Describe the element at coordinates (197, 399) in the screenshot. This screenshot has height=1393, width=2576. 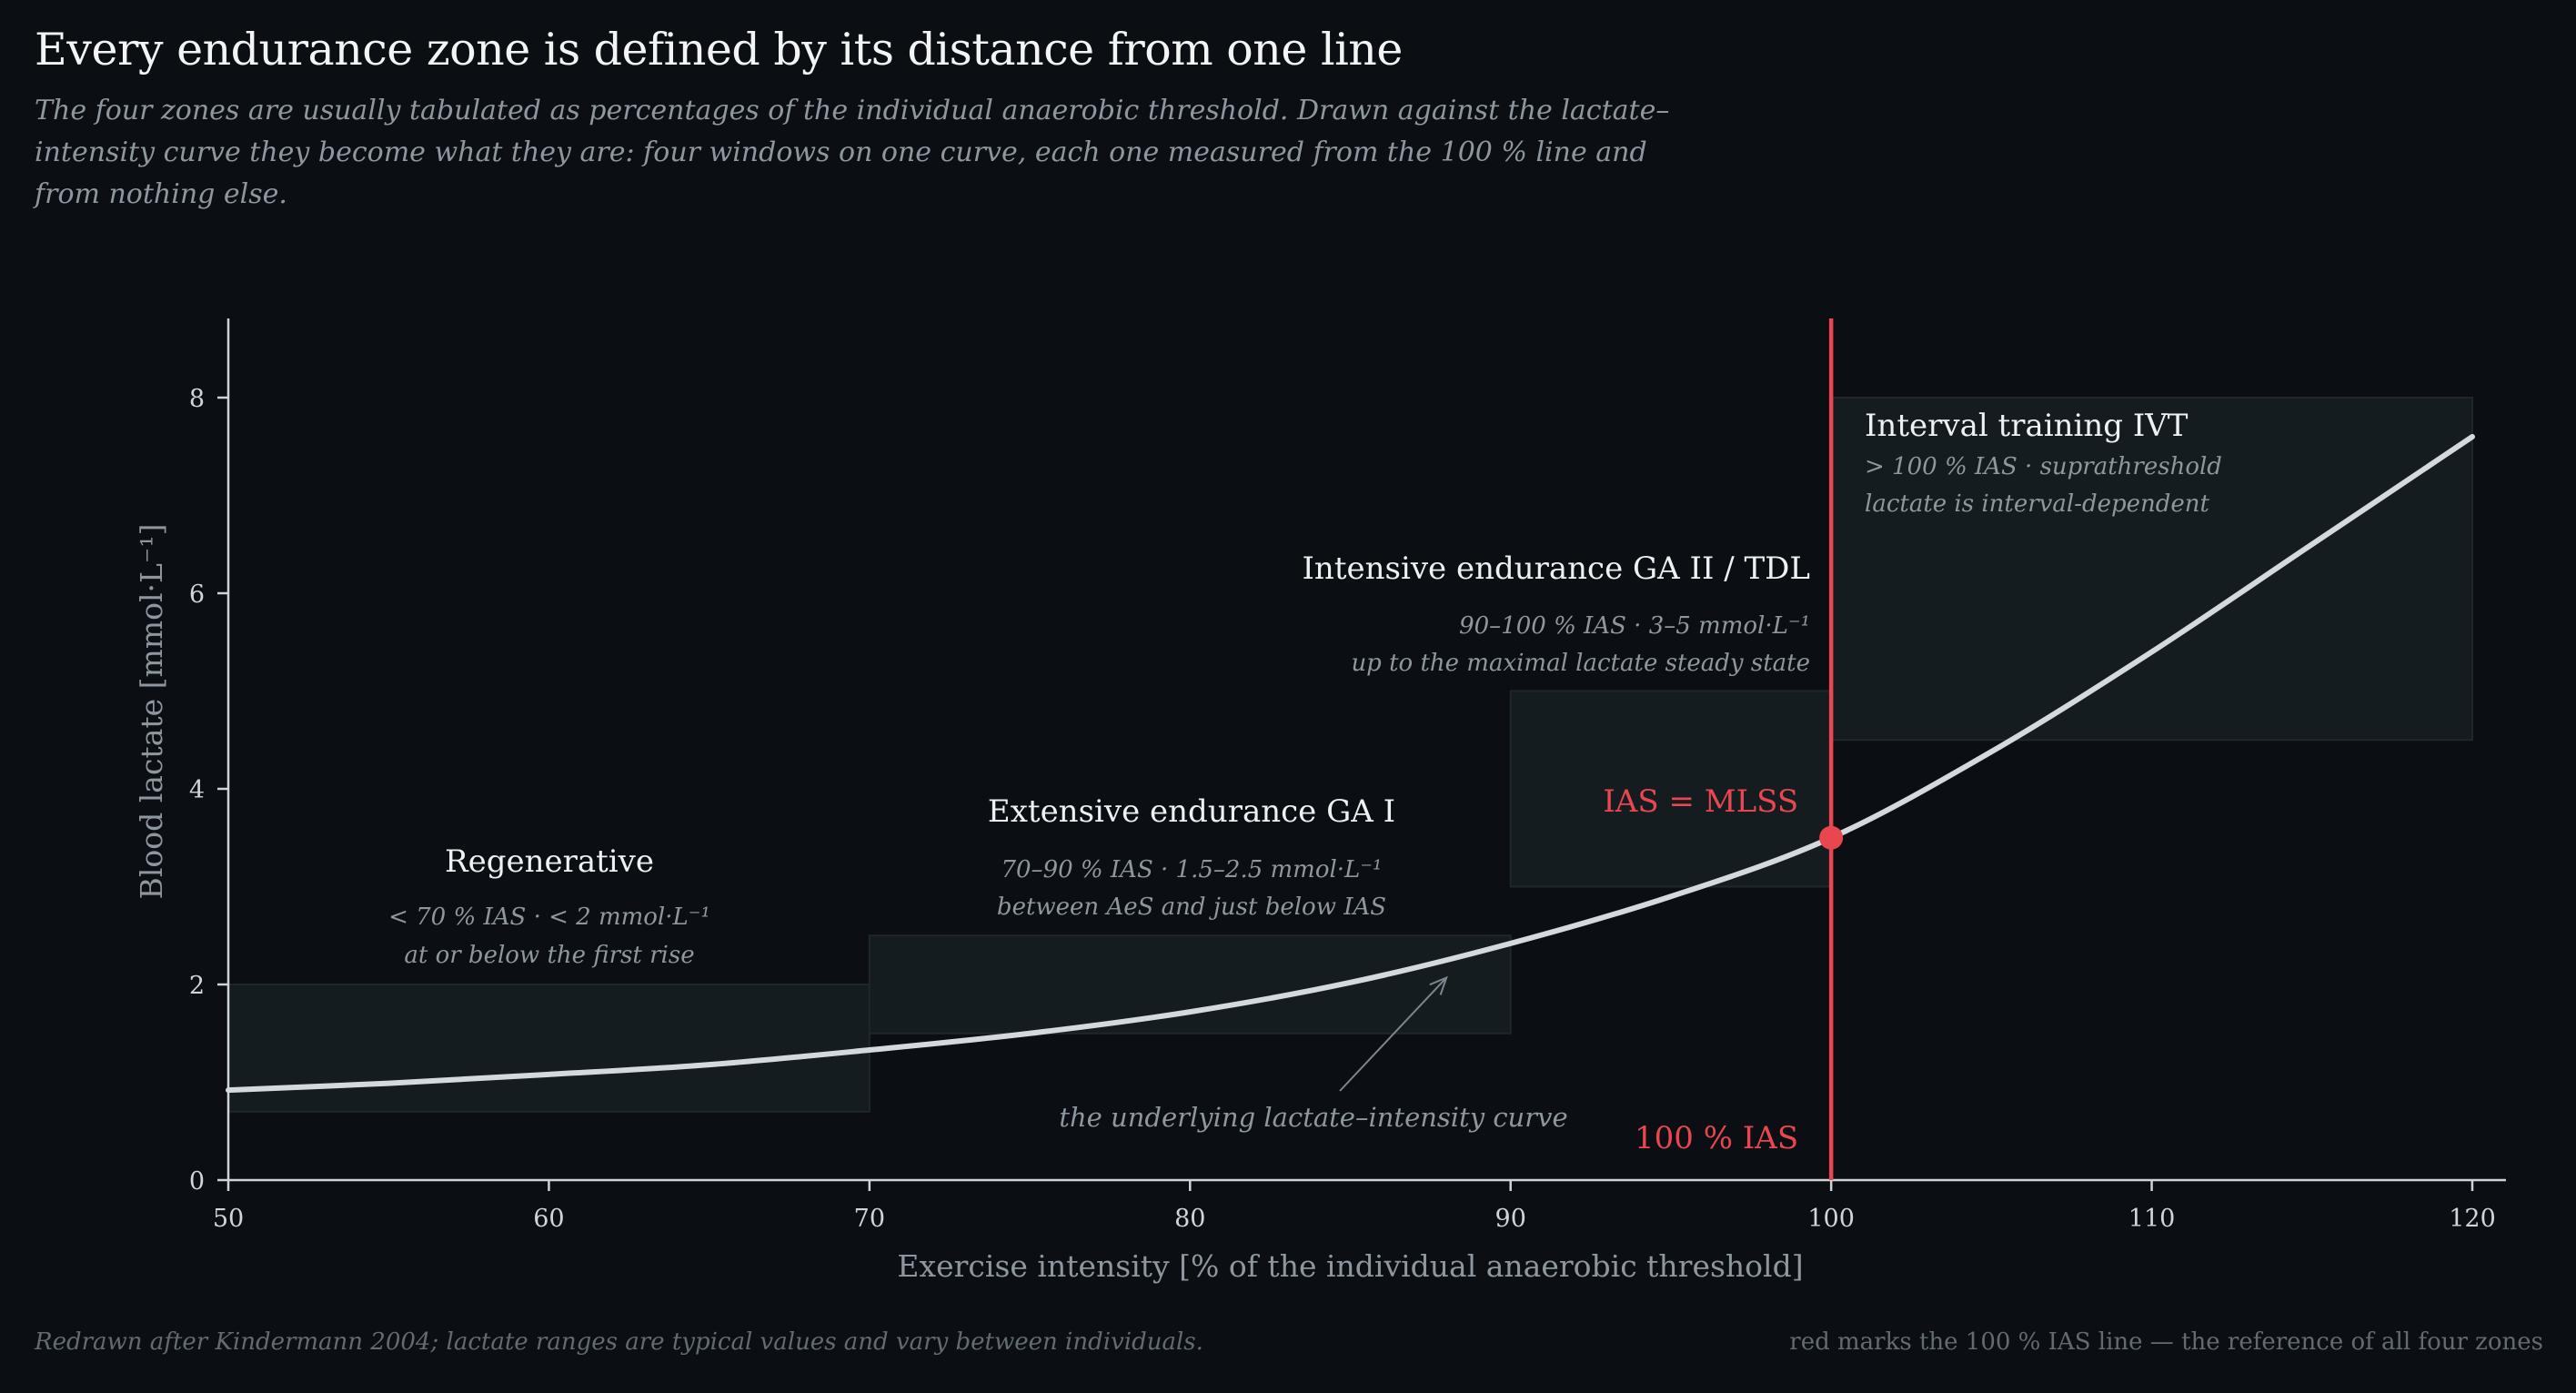
I see `y-tick-label: 8` at that location.